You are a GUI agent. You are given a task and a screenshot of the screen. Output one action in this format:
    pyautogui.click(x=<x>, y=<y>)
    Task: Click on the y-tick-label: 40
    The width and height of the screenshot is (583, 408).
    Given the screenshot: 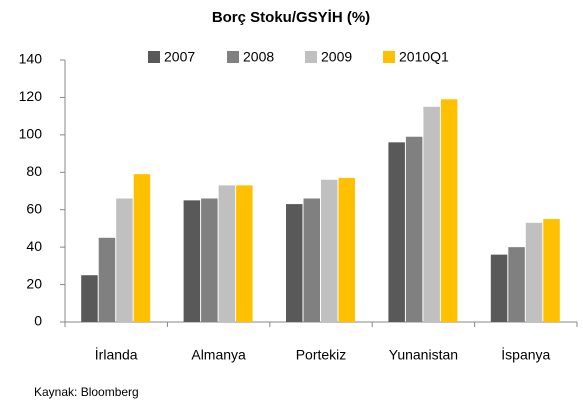 What is the action you would take?
    pyautogui.click(x=34, y=246)
    